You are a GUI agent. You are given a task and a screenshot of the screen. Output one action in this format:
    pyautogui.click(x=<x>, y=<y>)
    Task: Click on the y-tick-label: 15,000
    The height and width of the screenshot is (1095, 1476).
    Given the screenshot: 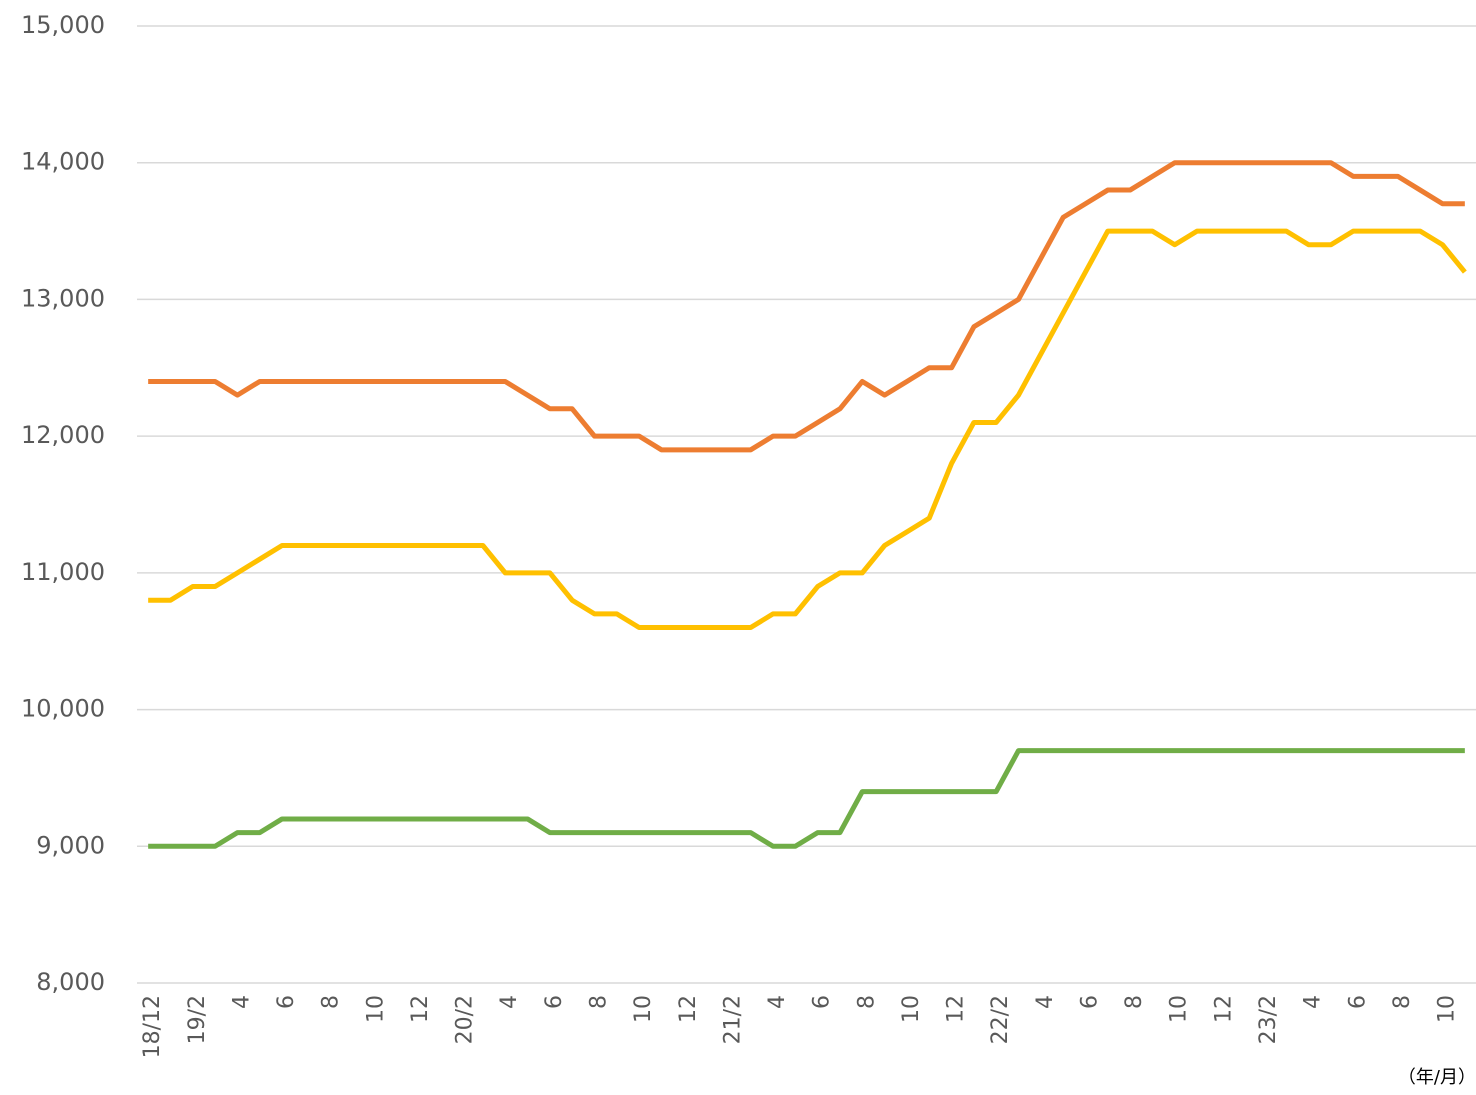 What is the action you would take?
    pyautogui.click(x=63, y=25)
    